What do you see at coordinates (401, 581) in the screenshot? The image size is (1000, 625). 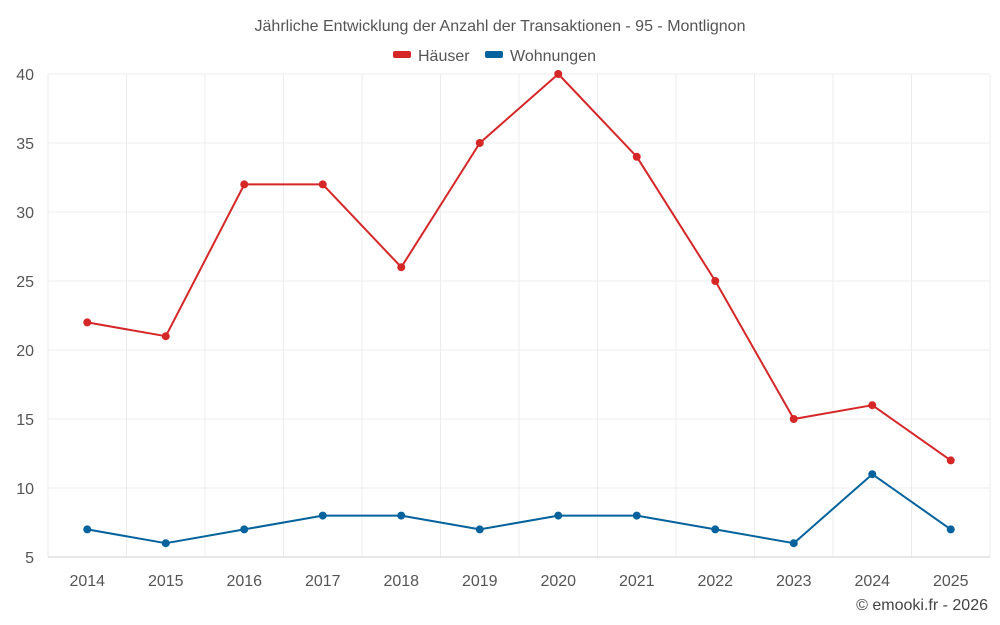 I see `x-tick-label: 2018` at bounding box center [401, 581].